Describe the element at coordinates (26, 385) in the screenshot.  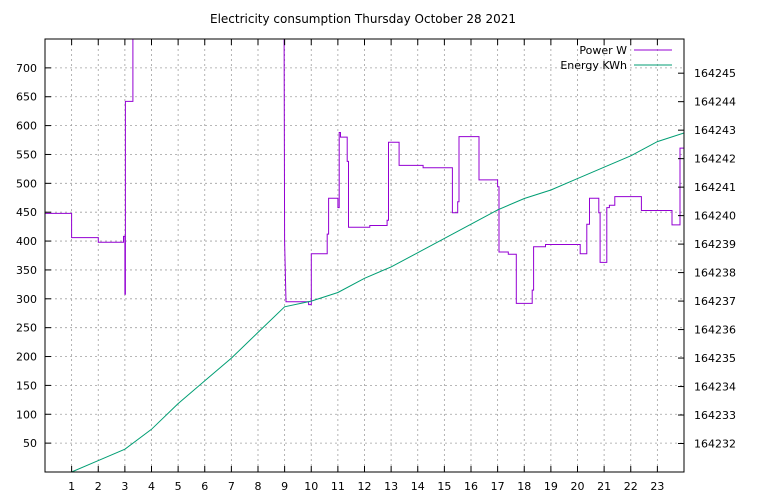
I see `y-tick-label: 150` at that location.